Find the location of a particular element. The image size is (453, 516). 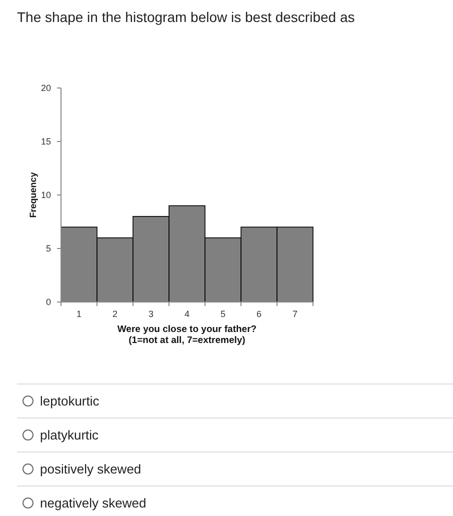

x-tick-label: 7 is located at coordinates (295, 314).